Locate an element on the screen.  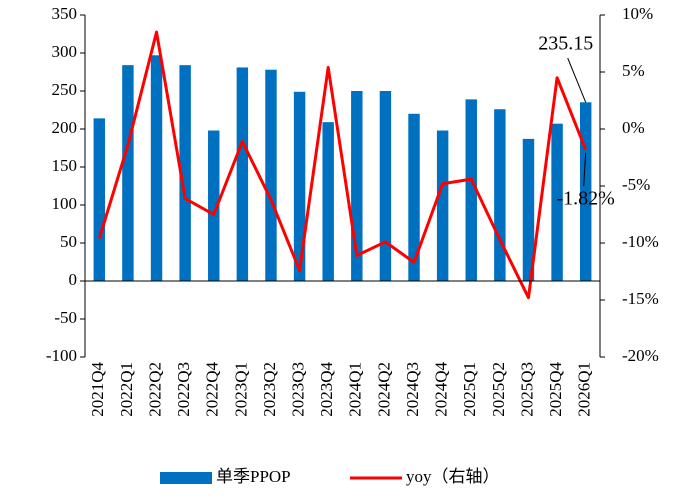
y-tick-label: -50 is located at coordinates (65, 317).